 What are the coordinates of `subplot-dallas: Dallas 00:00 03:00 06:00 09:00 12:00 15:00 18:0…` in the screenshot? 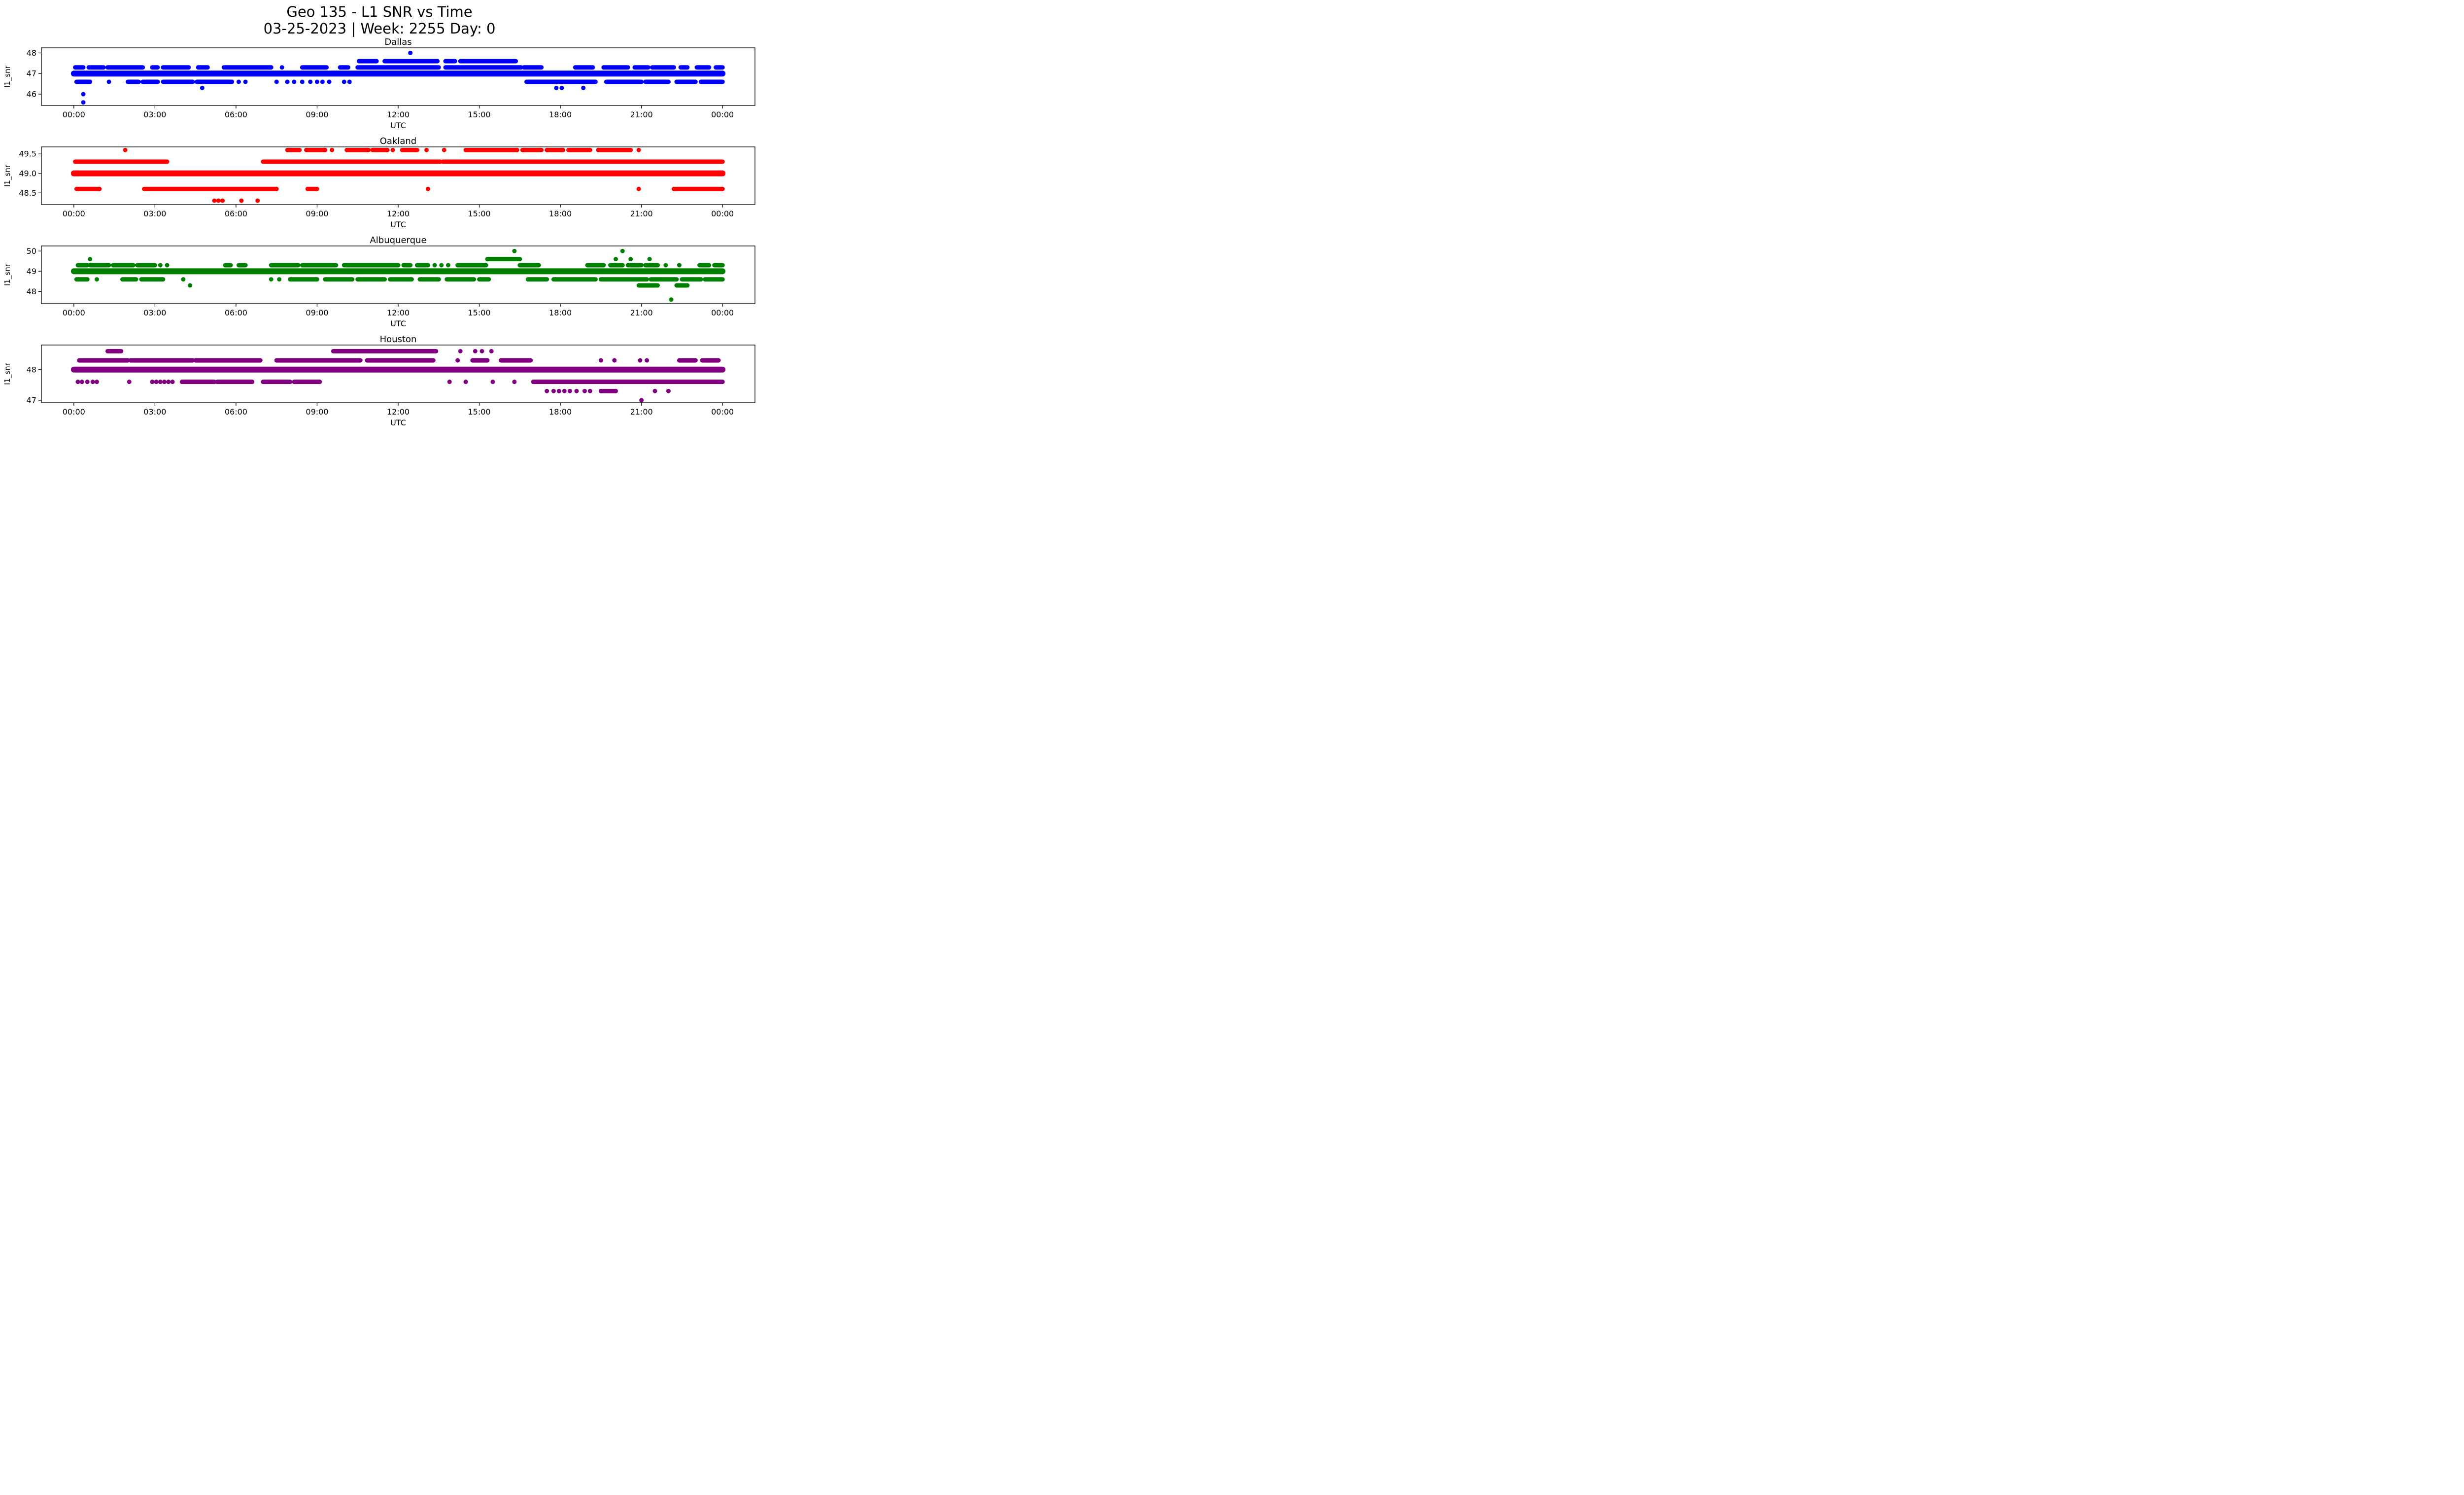 It's located at (379, 83).